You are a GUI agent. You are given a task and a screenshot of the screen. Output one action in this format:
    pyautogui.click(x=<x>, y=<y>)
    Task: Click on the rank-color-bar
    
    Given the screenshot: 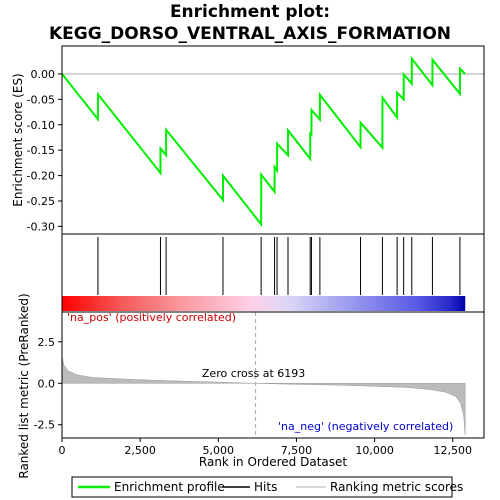 What is the action you would take?
    pyautogui.click(x=264, y=303)
    